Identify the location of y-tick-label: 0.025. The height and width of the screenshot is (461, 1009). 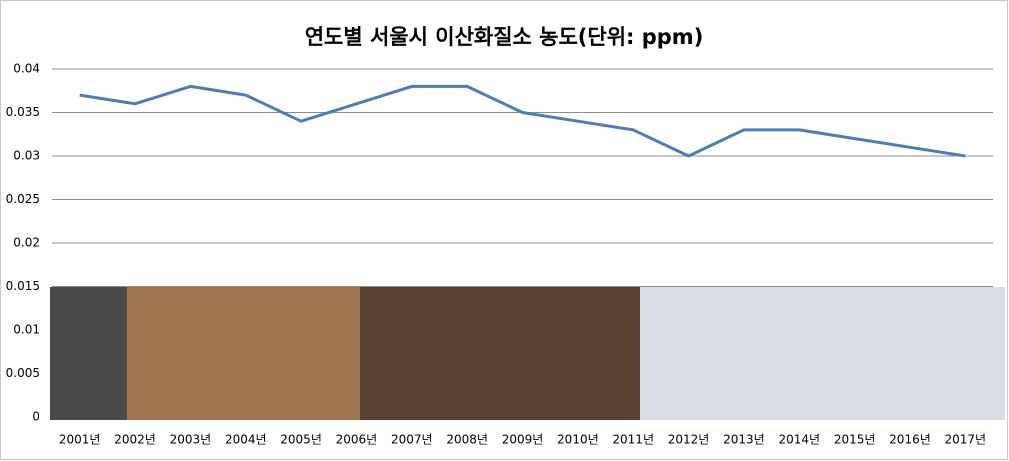
(23, 199).